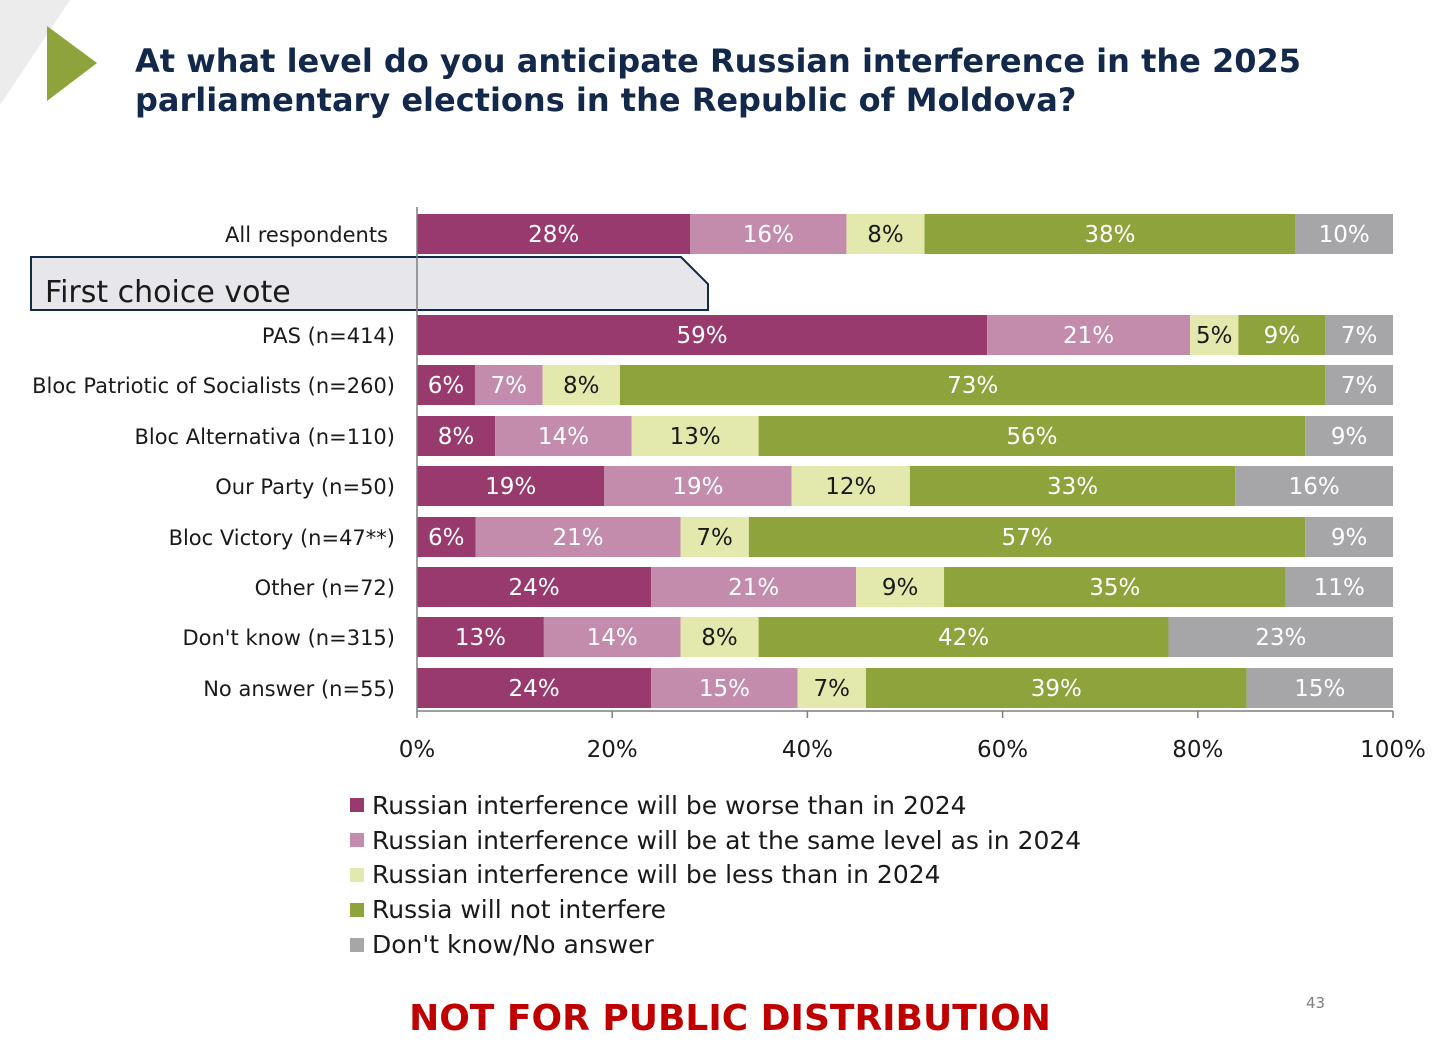 The height and width of the screenshot is (1048, 1437). What do you see at coordinates (264, 437) in the screenshot?
I see `category-label: Bloc Alternativa (n=110)` at bounding box center [264, 437].